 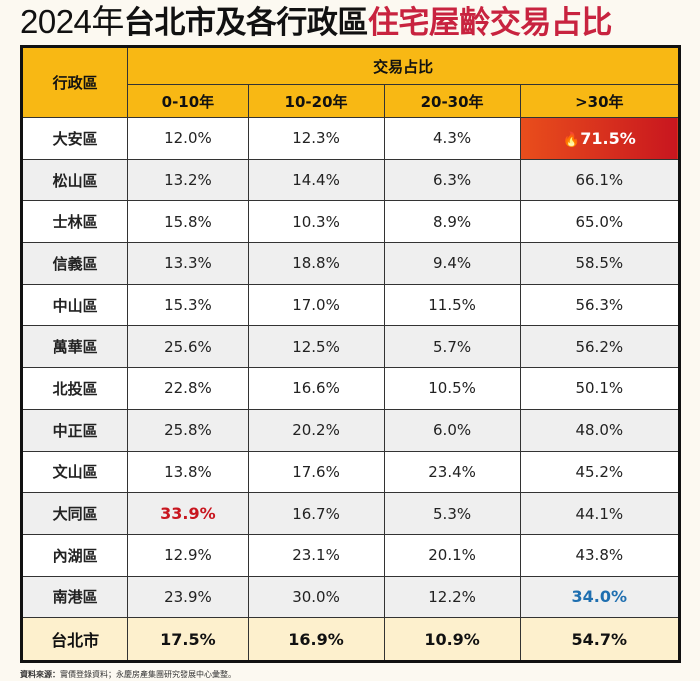 What do you see at coordinates (316, 640) in the screenshot?
I see `total-value-cell: 16.9%` at bounding box center [316, 640].